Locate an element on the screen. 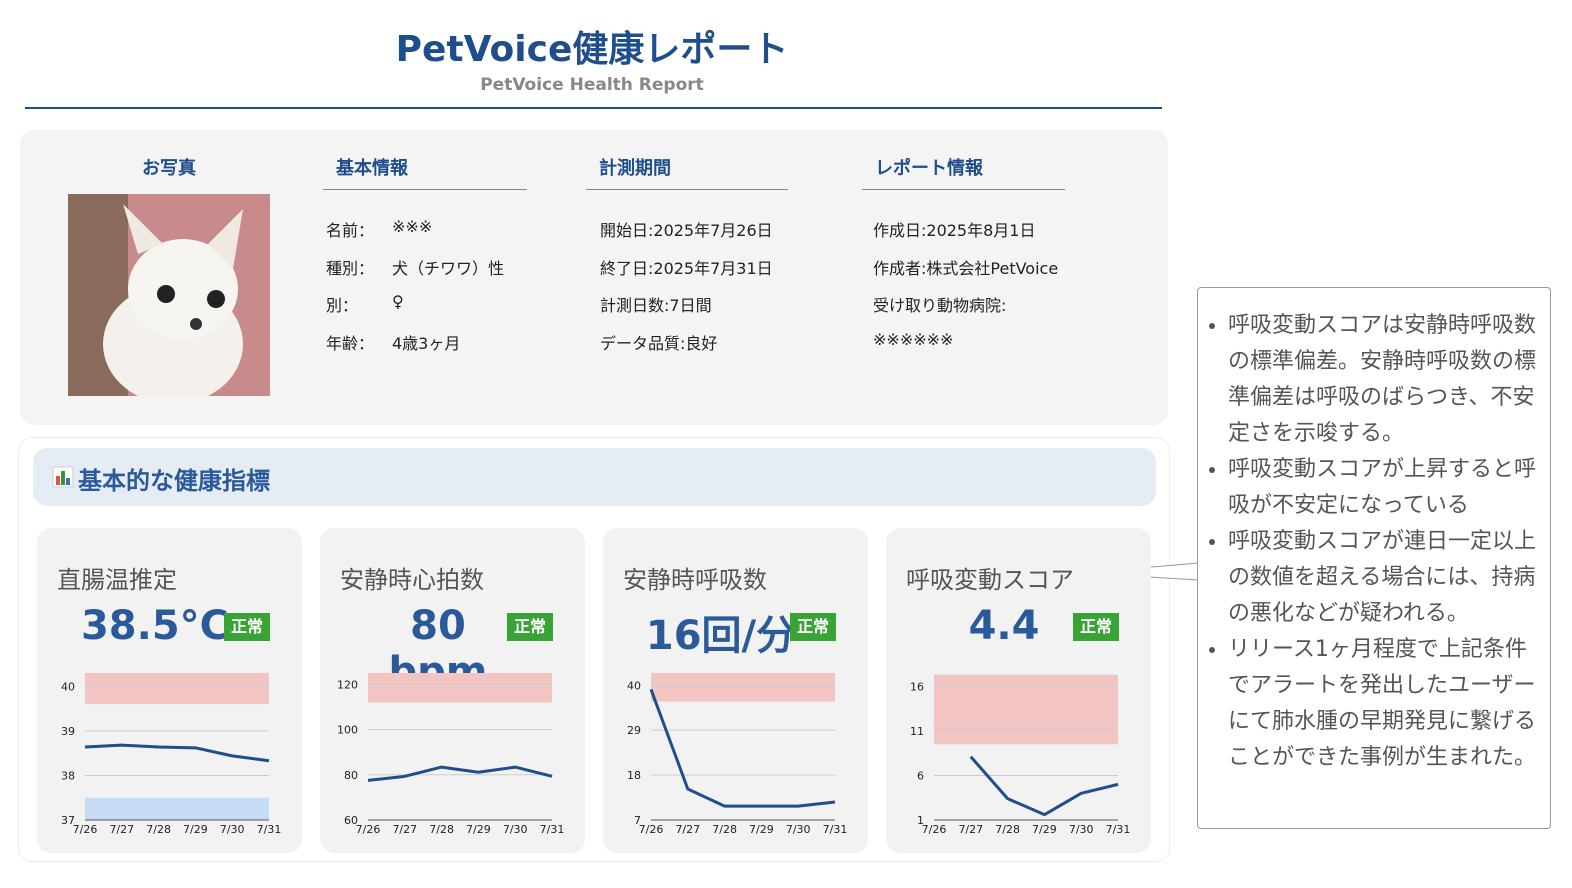 The height and width of the screenshot is (888, 1572). column-heading: レポート情報 is located at coordinates (929, 168).